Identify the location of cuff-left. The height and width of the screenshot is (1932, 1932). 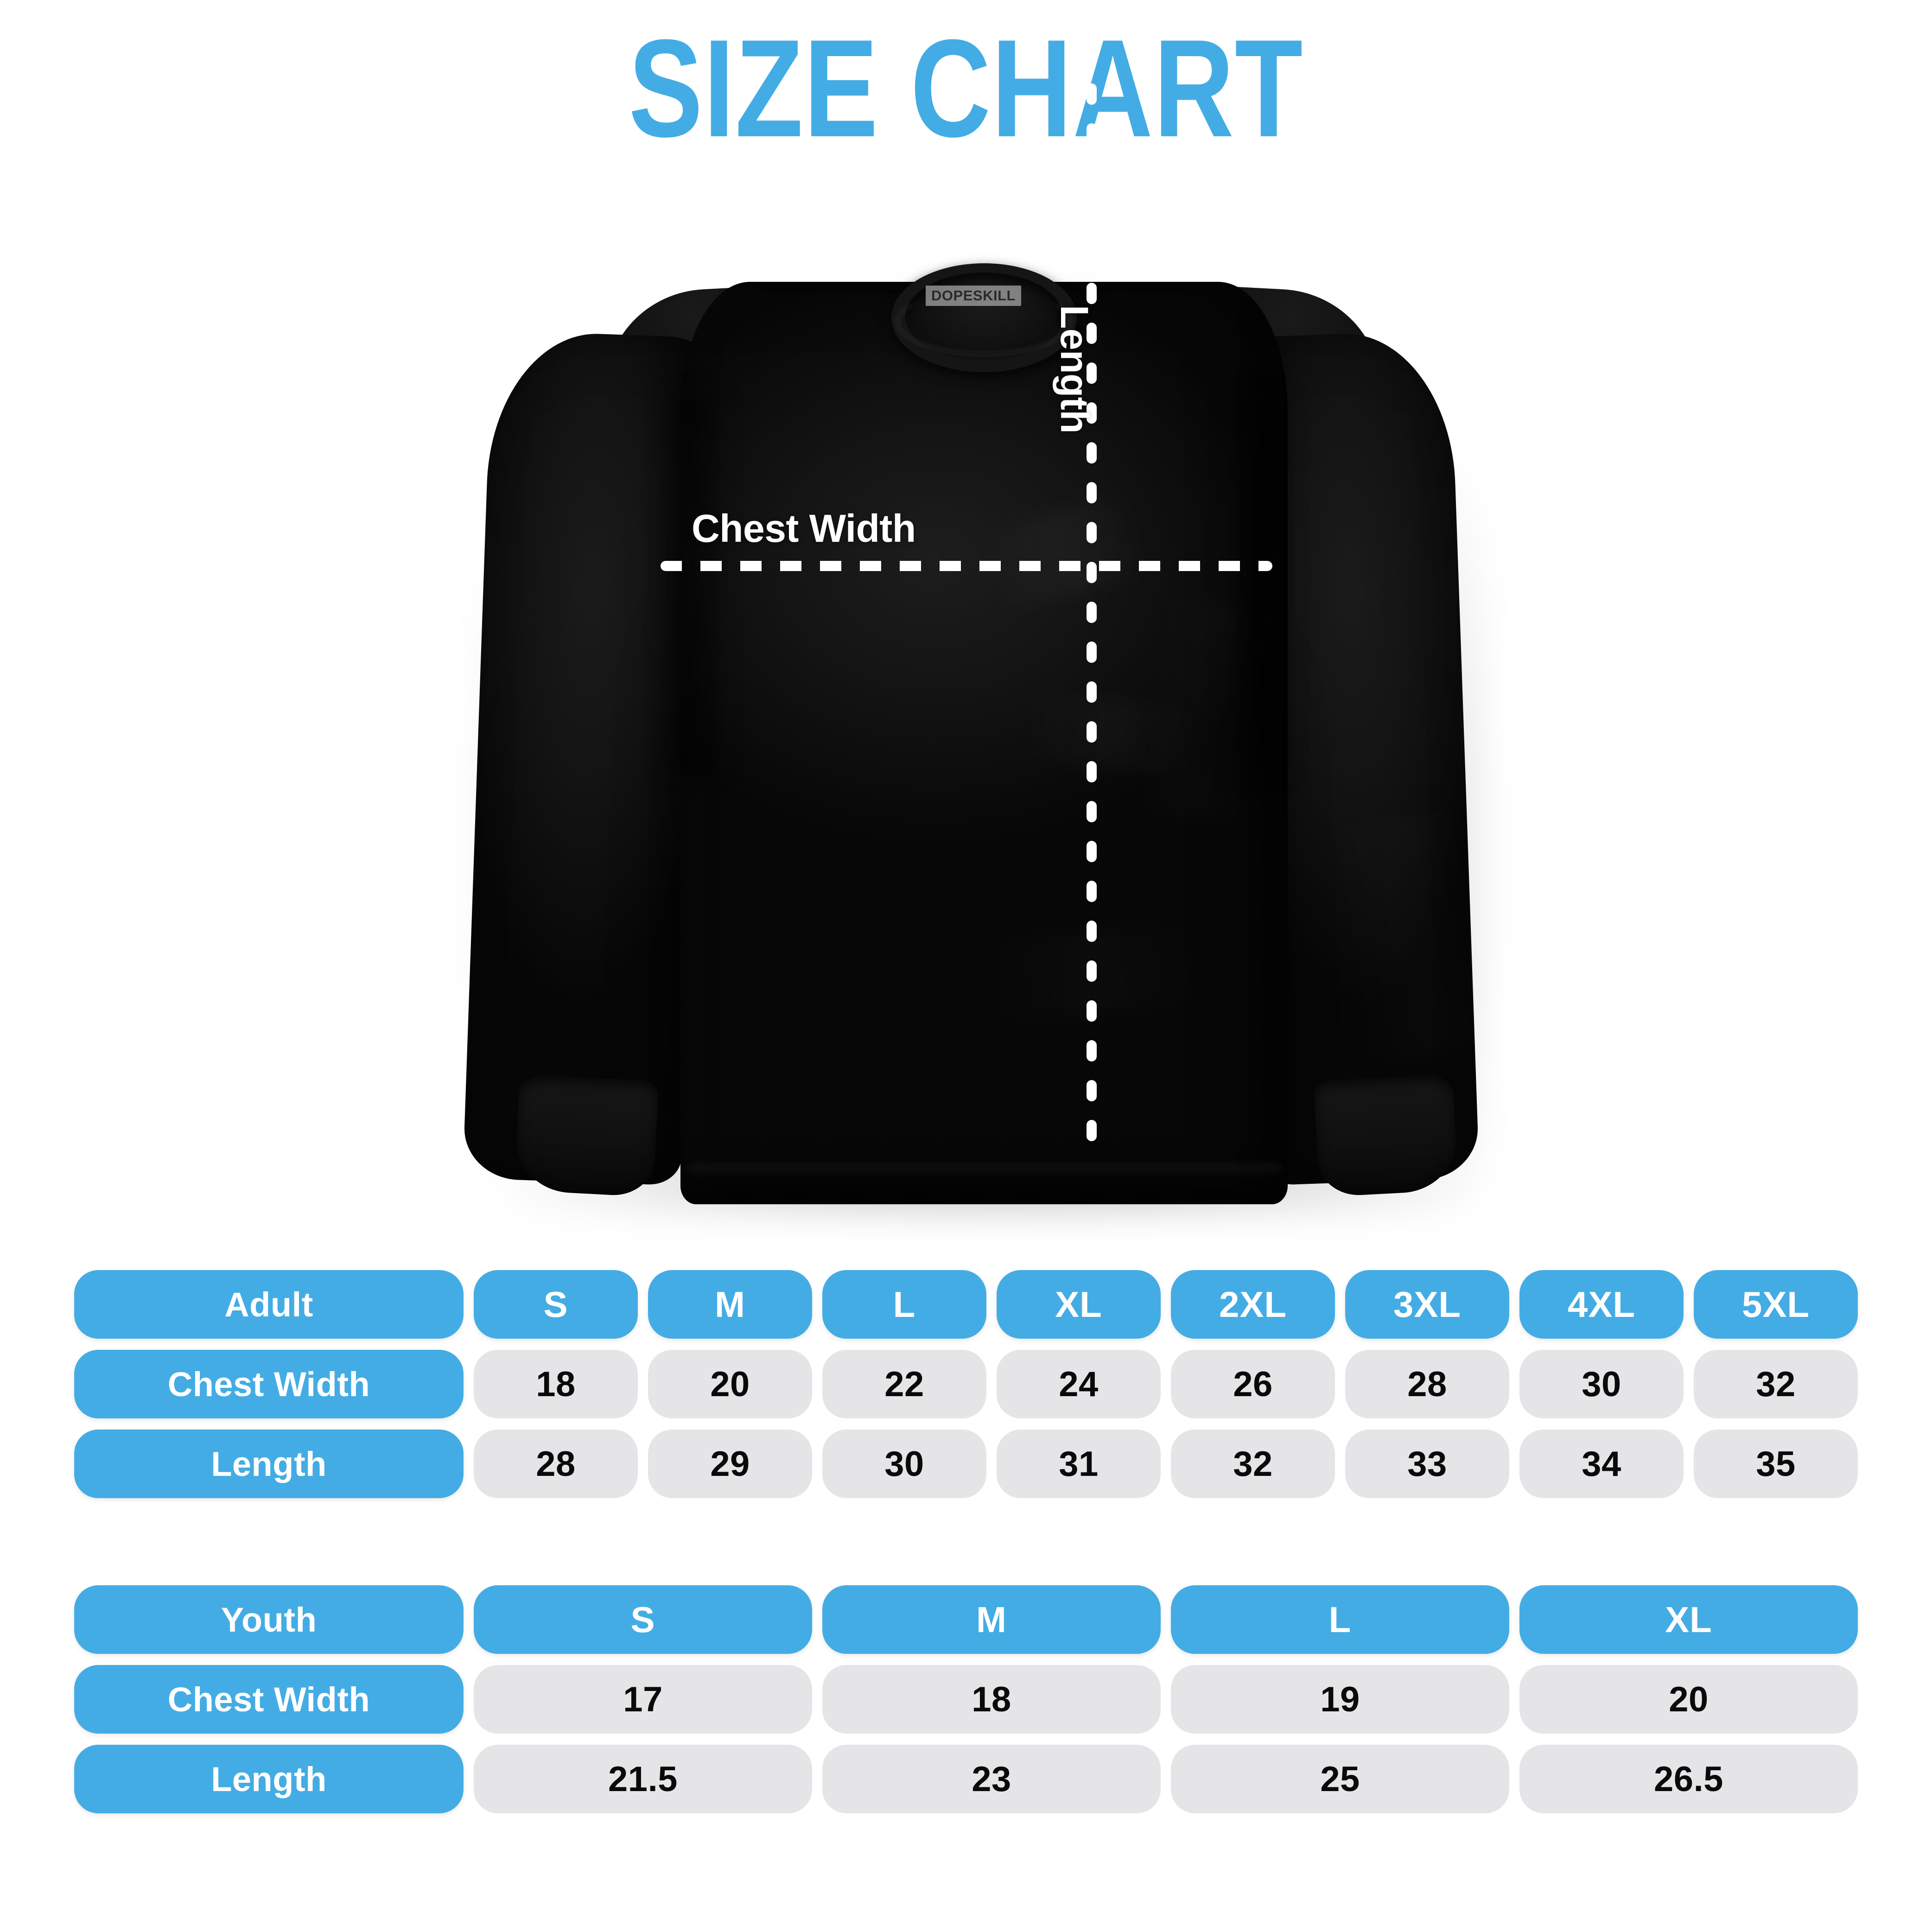
(586, 1135).